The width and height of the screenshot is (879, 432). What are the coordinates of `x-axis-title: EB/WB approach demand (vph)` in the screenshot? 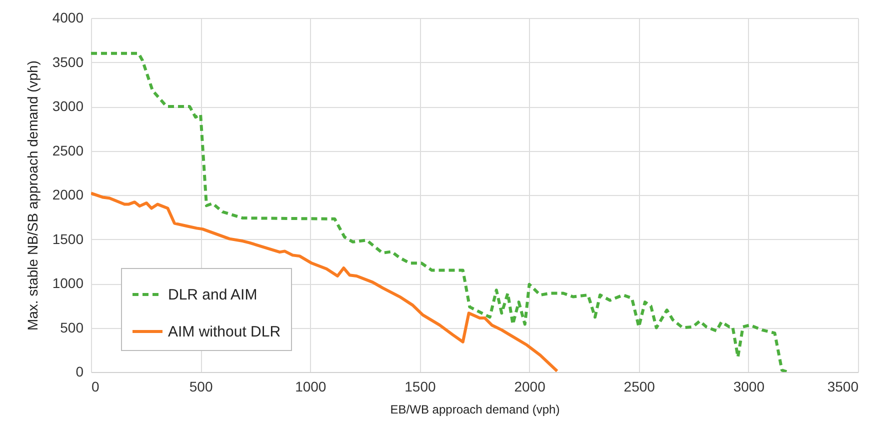 It's located at (475, 409).